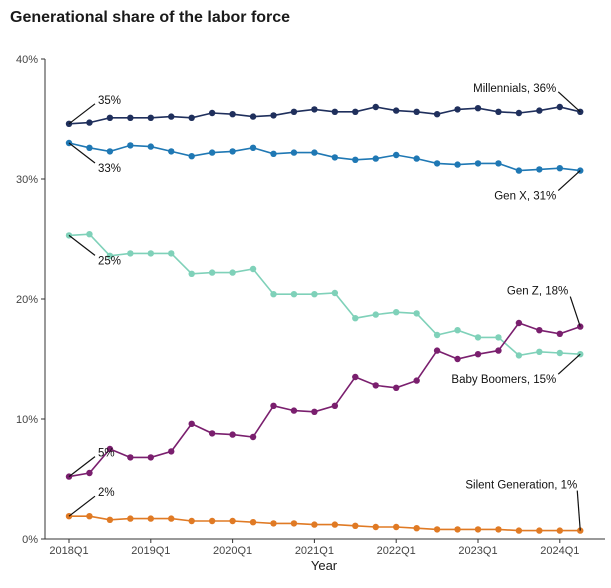 The height and width of the screenshot is (588, 611). I want to click on series-silent_generation, so click(324, 523).